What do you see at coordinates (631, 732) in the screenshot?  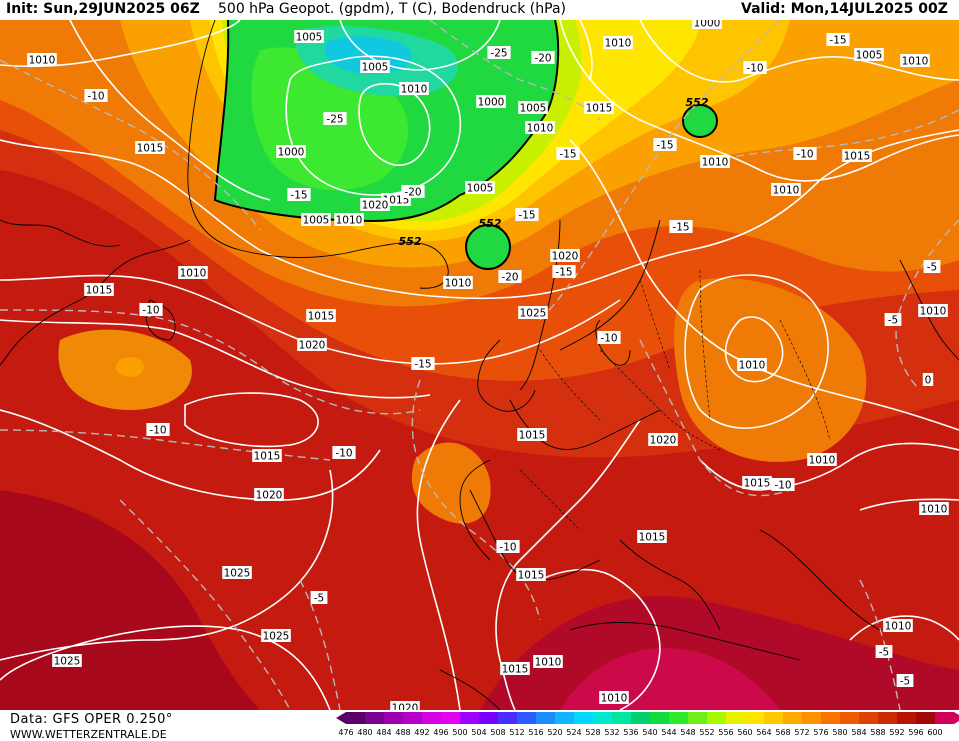 I see `legend-value: 536` at bounding box center [631, 732].